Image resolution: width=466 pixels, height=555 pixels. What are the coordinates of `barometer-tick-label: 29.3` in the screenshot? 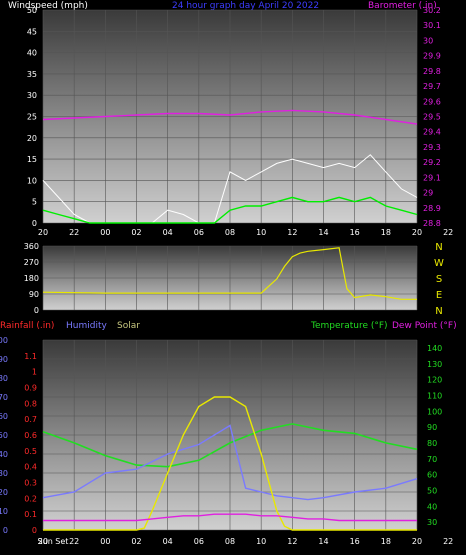 It's located at (432, 147).